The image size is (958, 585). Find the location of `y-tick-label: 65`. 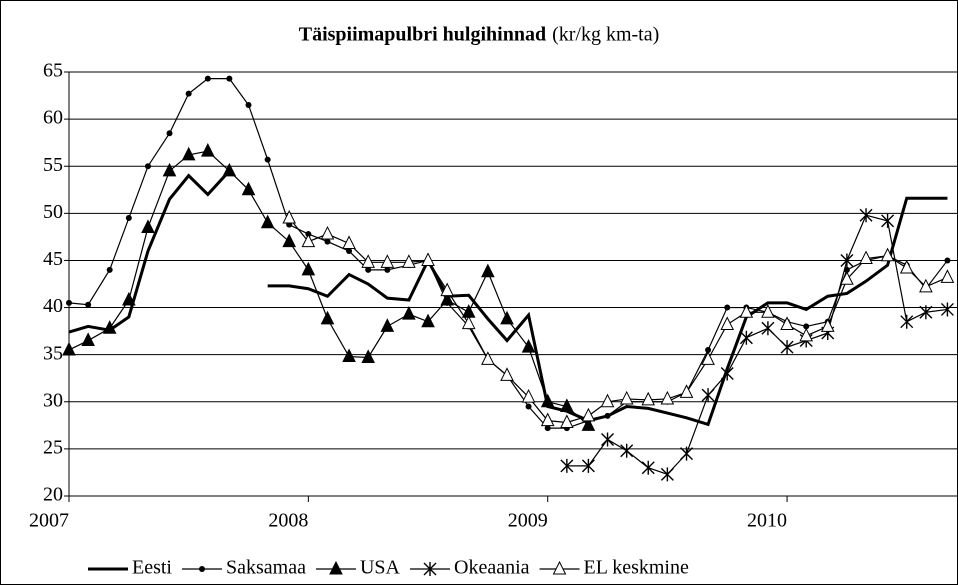

y-tick-label: 65 is located at coordinates (53, 71).